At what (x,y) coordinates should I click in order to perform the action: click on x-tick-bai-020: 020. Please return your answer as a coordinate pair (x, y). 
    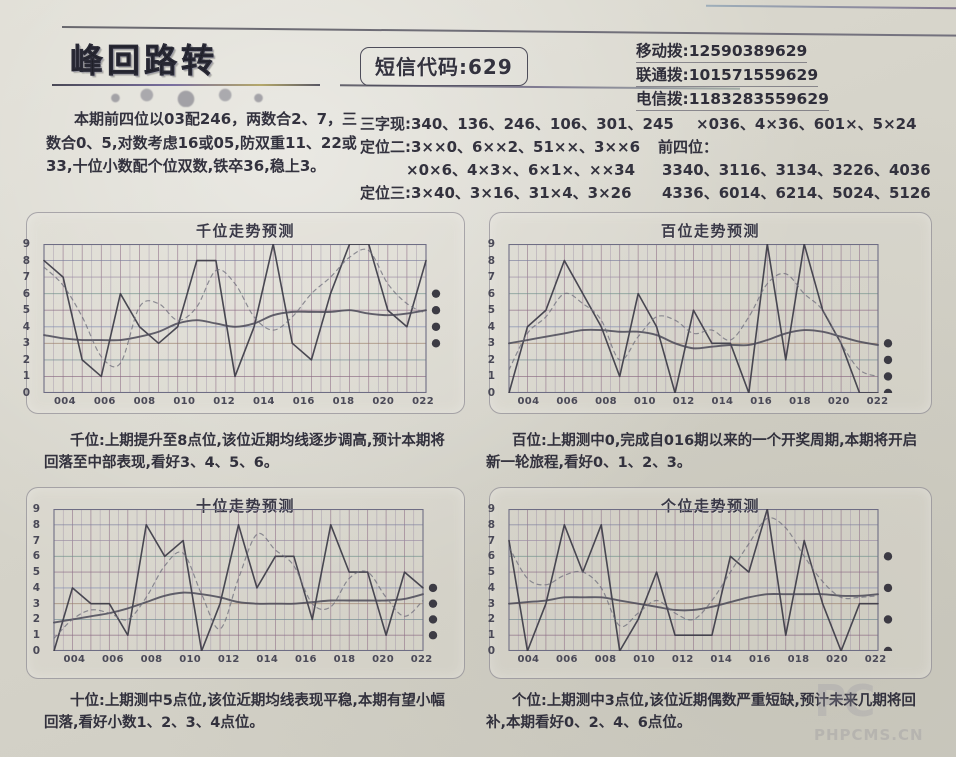
    Looking at the image, I should click on (838, 401).